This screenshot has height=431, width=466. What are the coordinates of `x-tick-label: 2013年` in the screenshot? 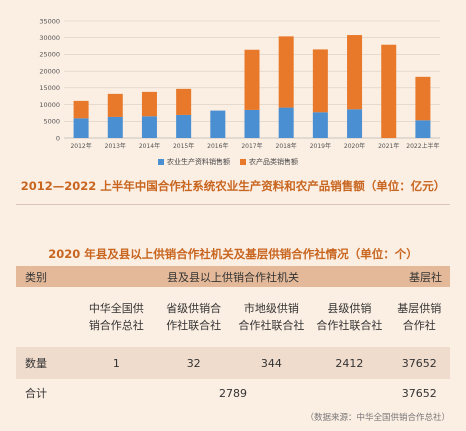 It's located at (115, 146).